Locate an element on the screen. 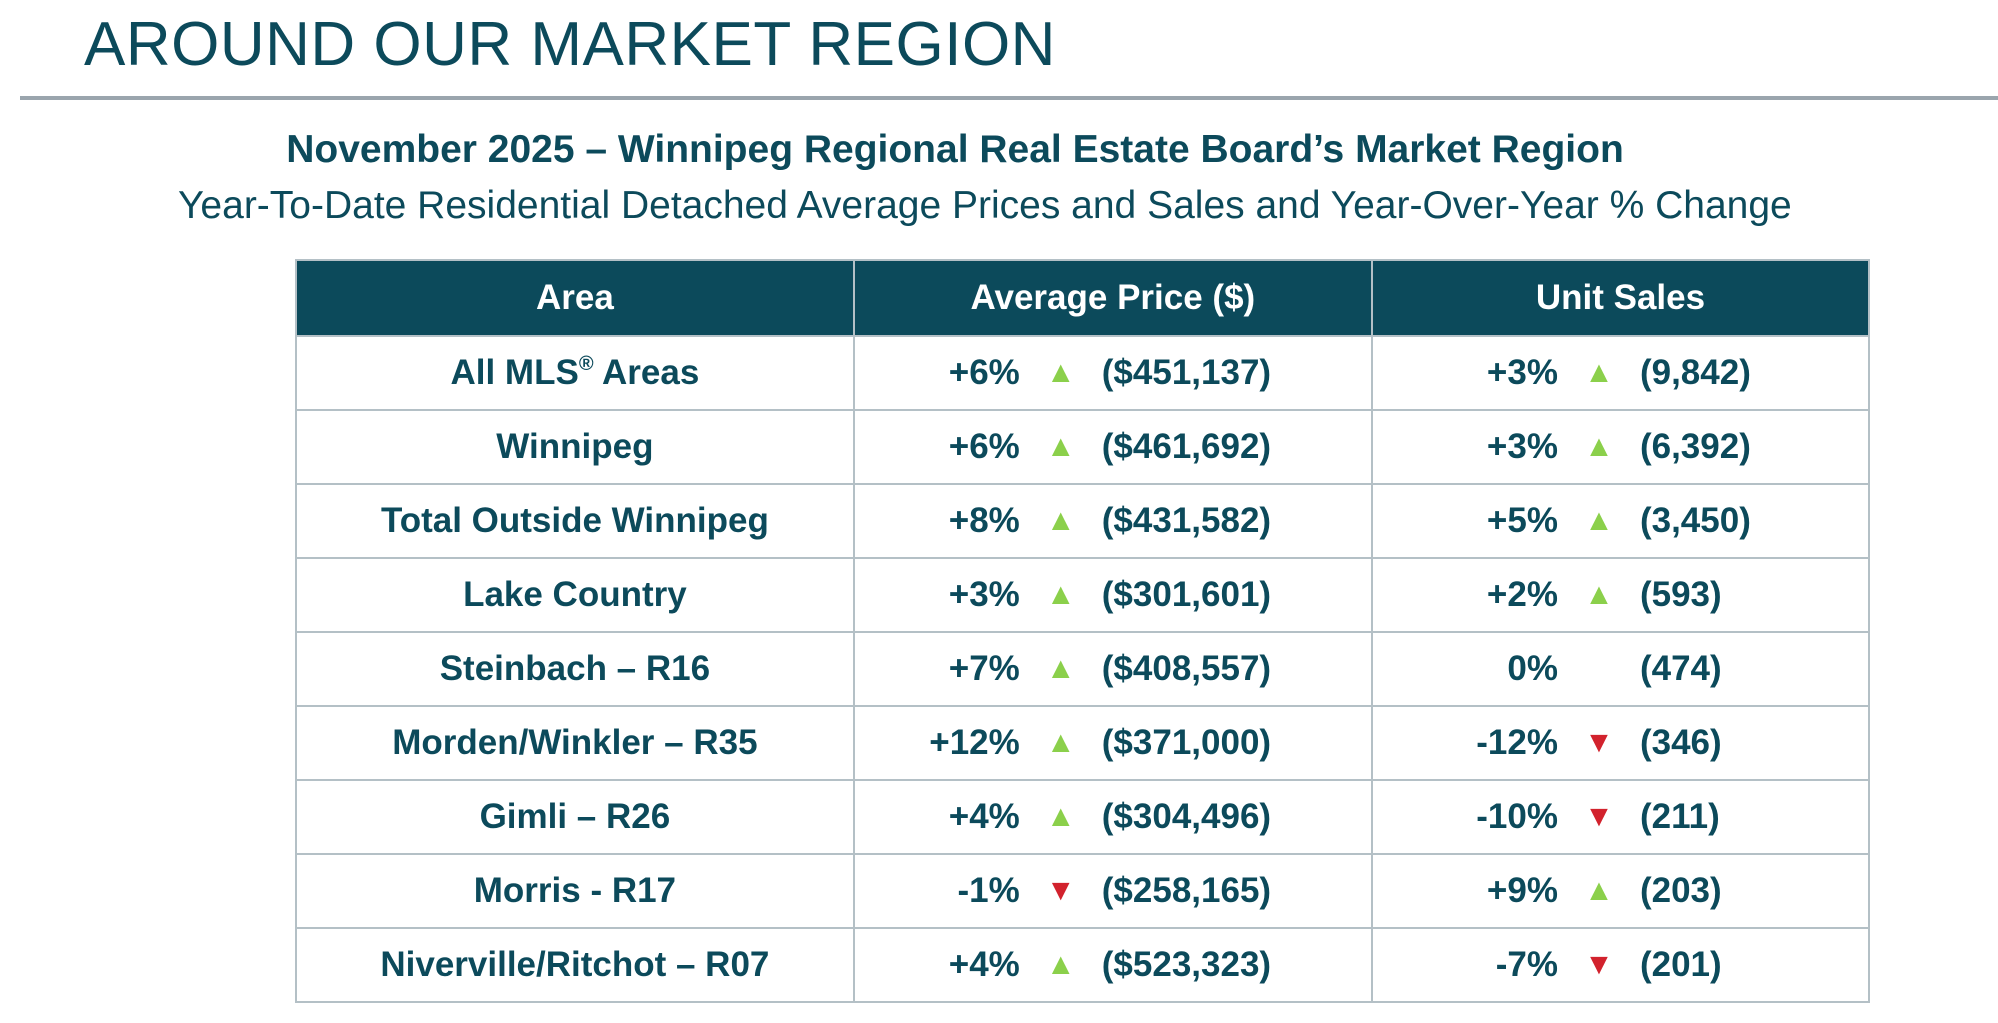  sales-value: (6,392) is located at coordinates (1695, 446).